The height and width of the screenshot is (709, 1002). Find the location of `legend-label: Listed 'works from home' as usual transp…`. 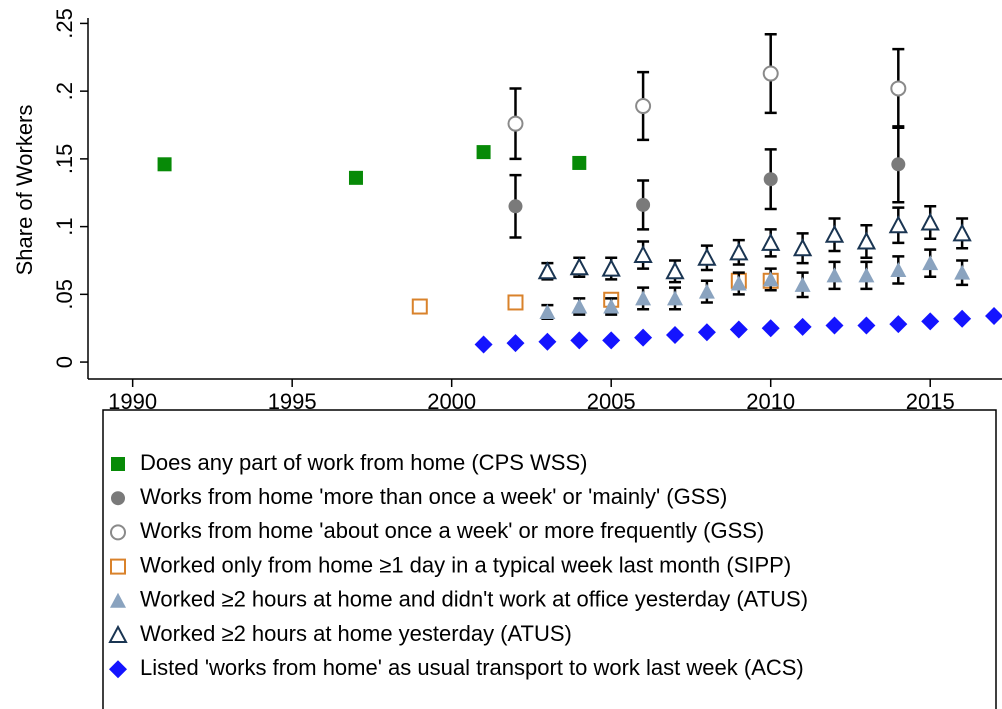

legend-label: Listed 'works from home' as usual transp… is located at coordinates (472, 667).